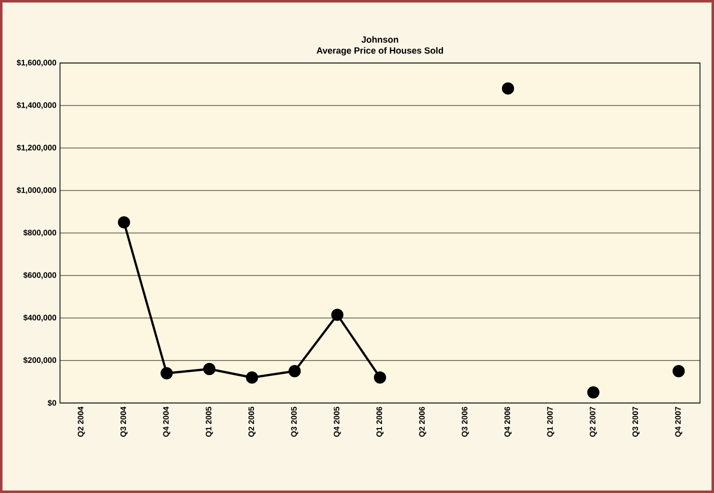 Image resolution: width=714 pixels, height=493 pixels. Describe the element at coordinates (380, 51) in the screenshot. I see `chart-subtitle: Average Price of Houses Sold` at that location.